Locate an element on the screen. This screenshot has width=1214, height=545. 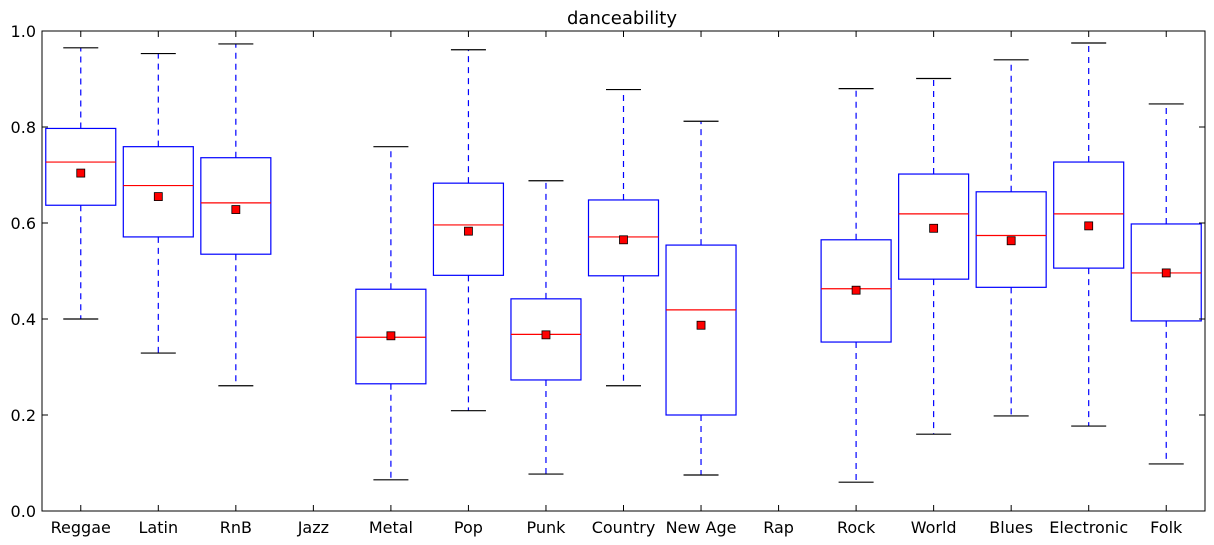
box-folk is located at coordinates (1166, 284).